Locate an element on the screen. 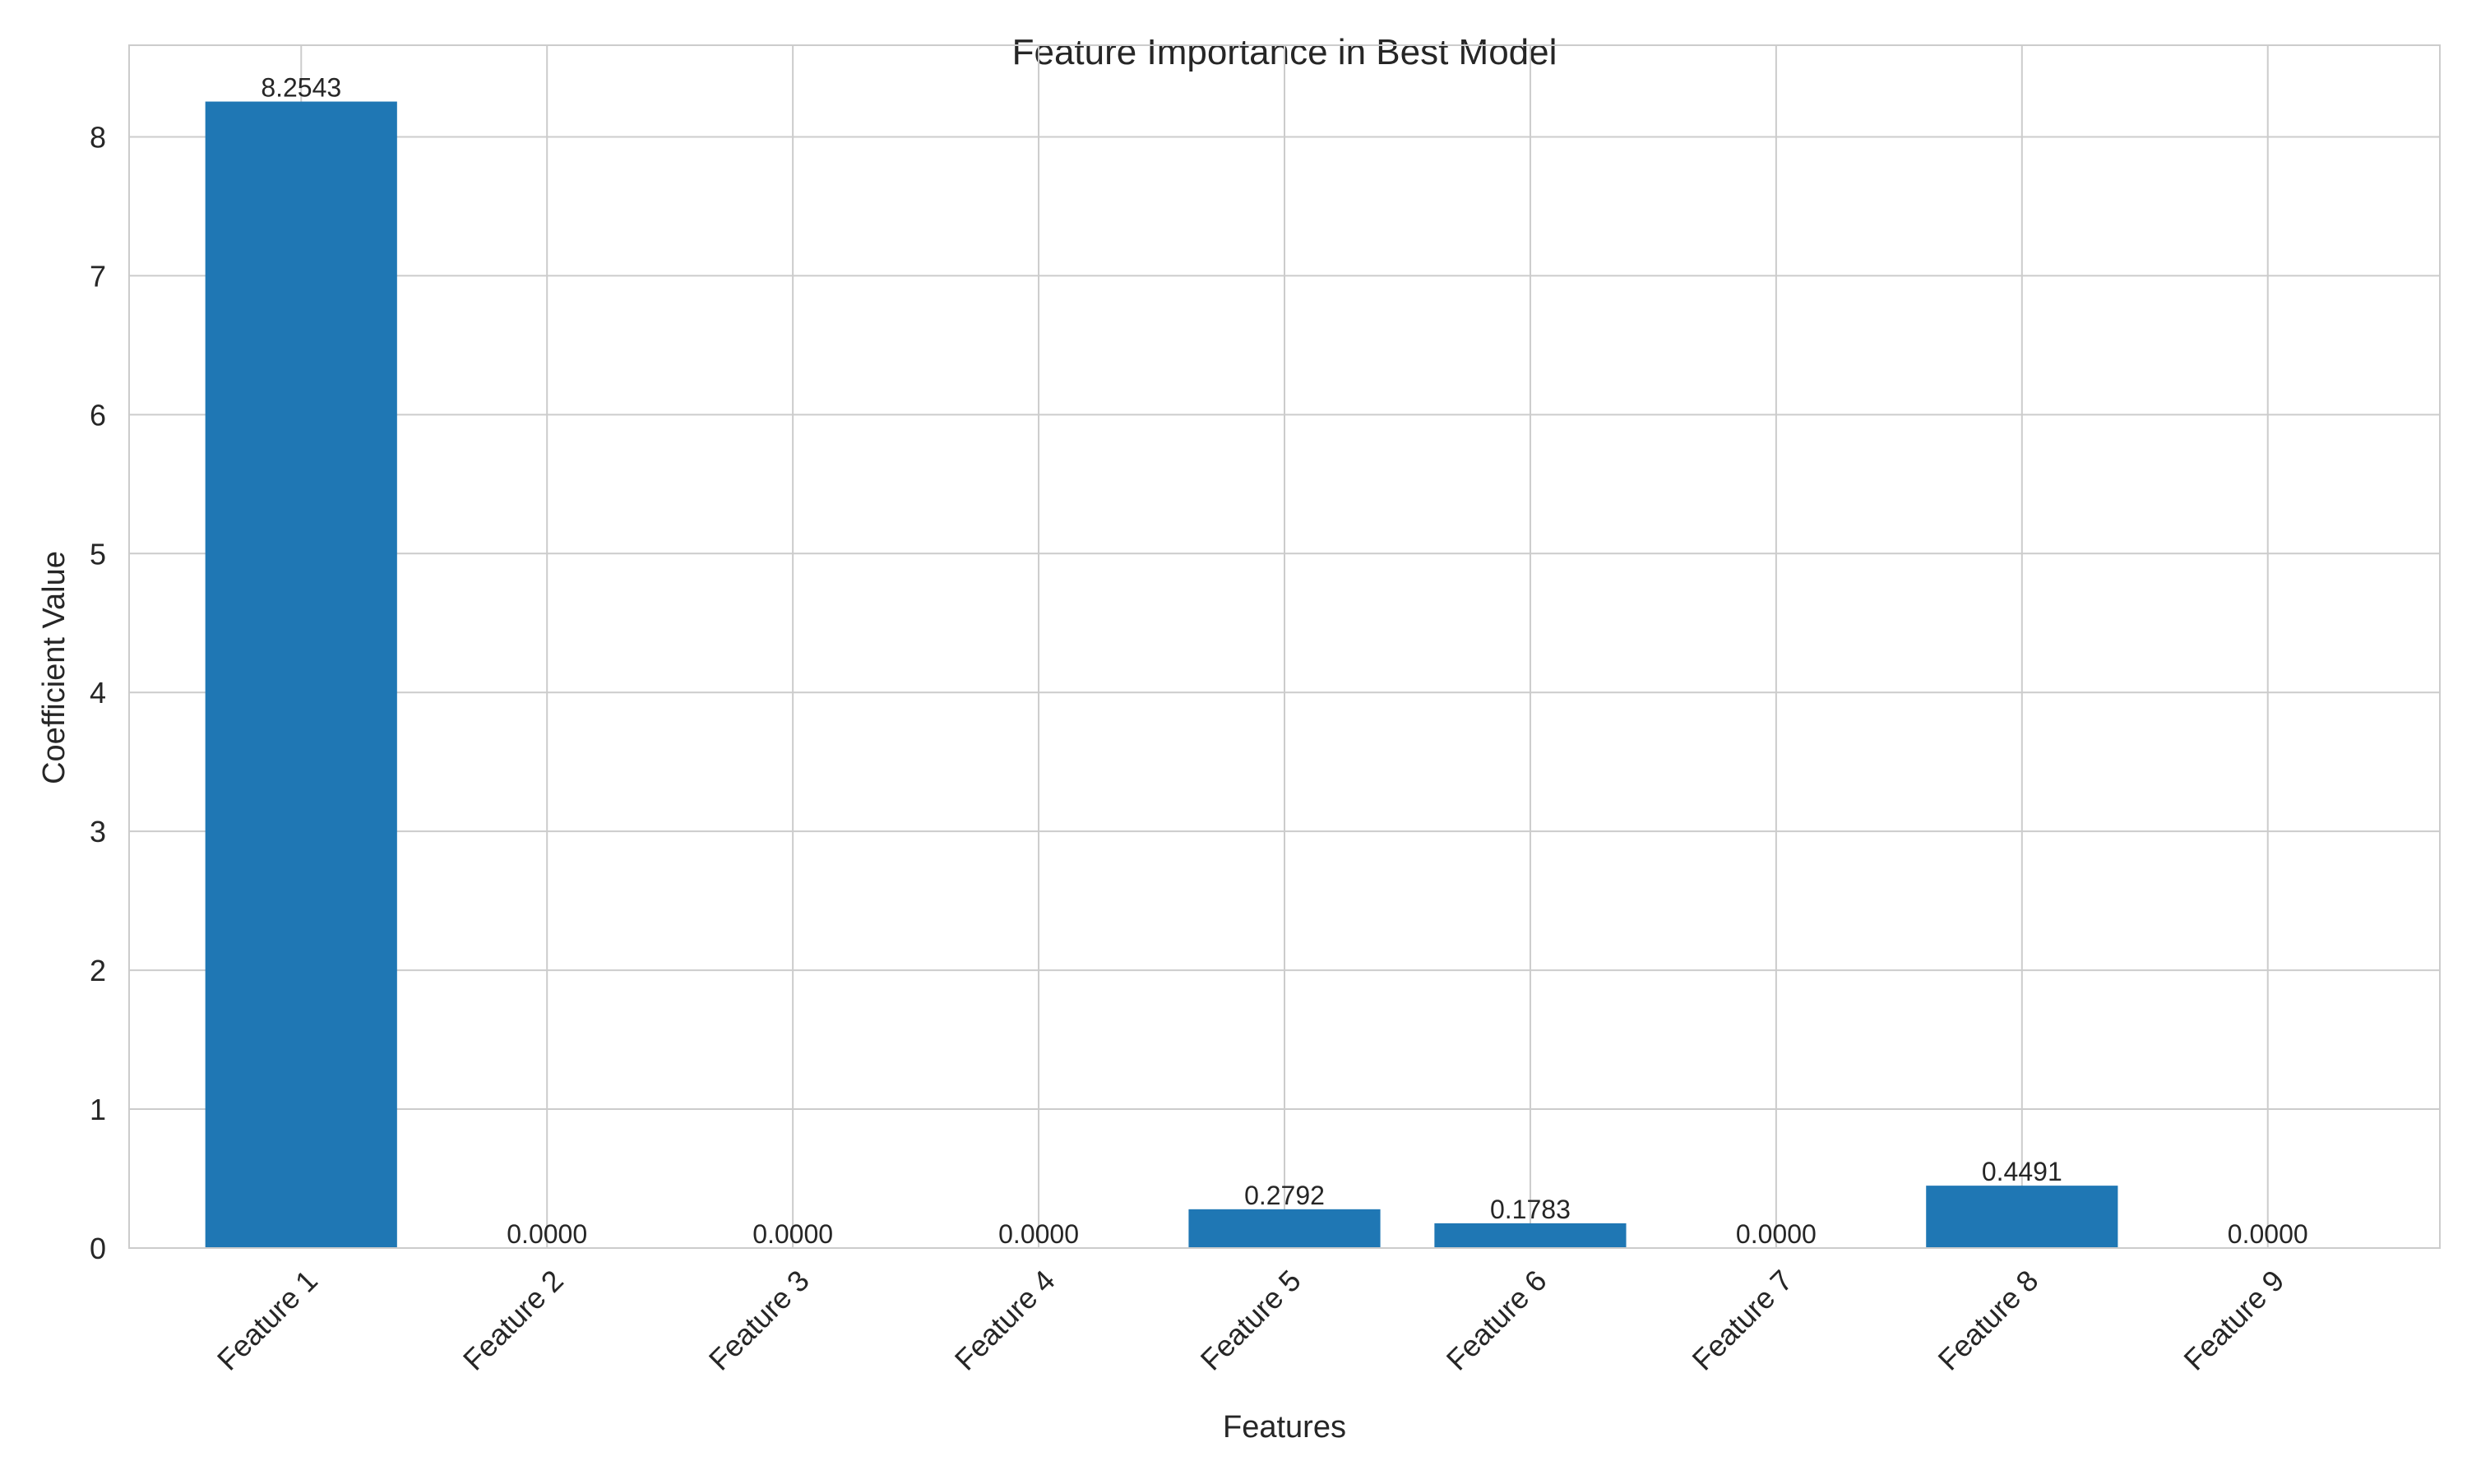  bar-value-label: 0.2792 is located at coordinates (1284, 1196).